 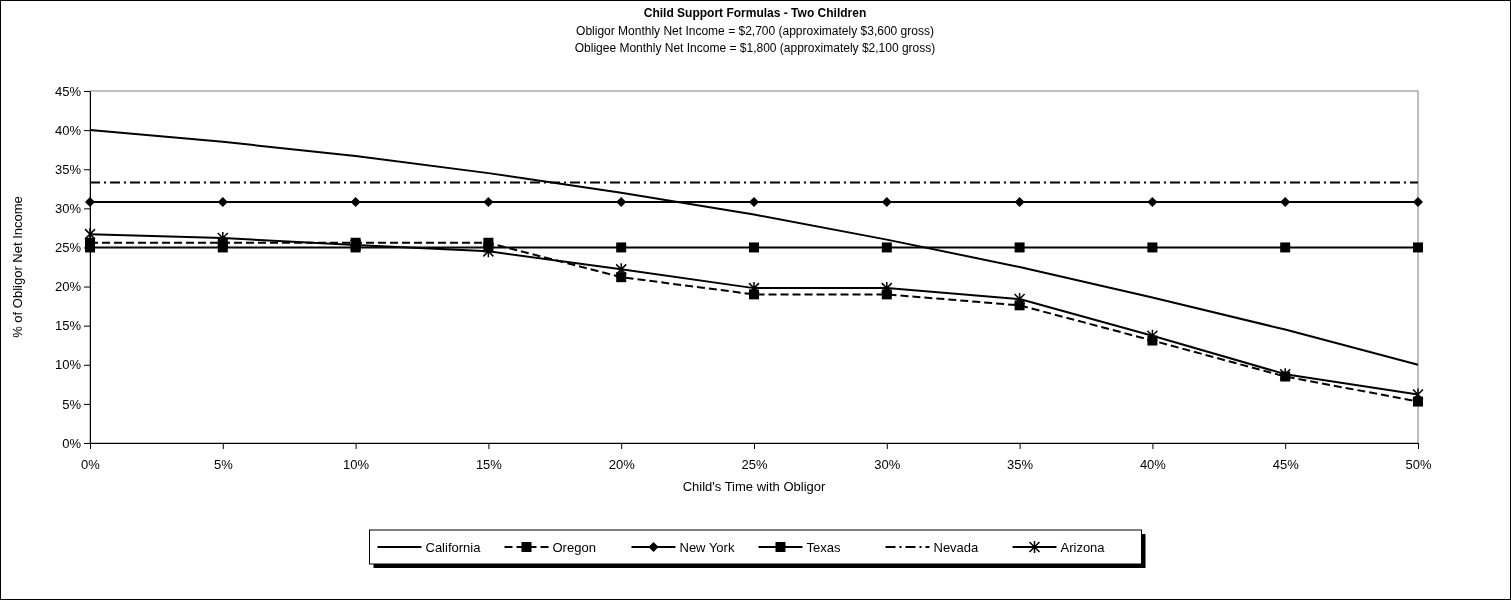 I want to click on y-tick-label: 45%, so click(x=68, y=91).